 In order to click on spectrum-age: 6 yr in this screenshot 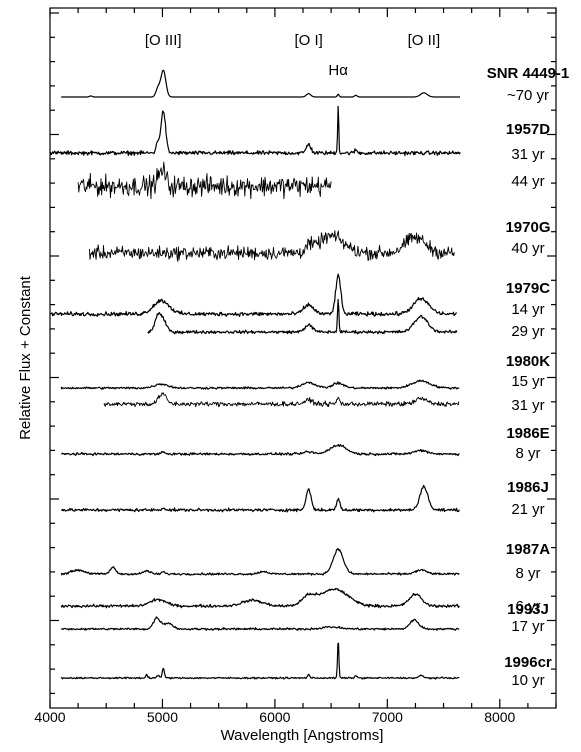, I will do `click(527, 606)`.